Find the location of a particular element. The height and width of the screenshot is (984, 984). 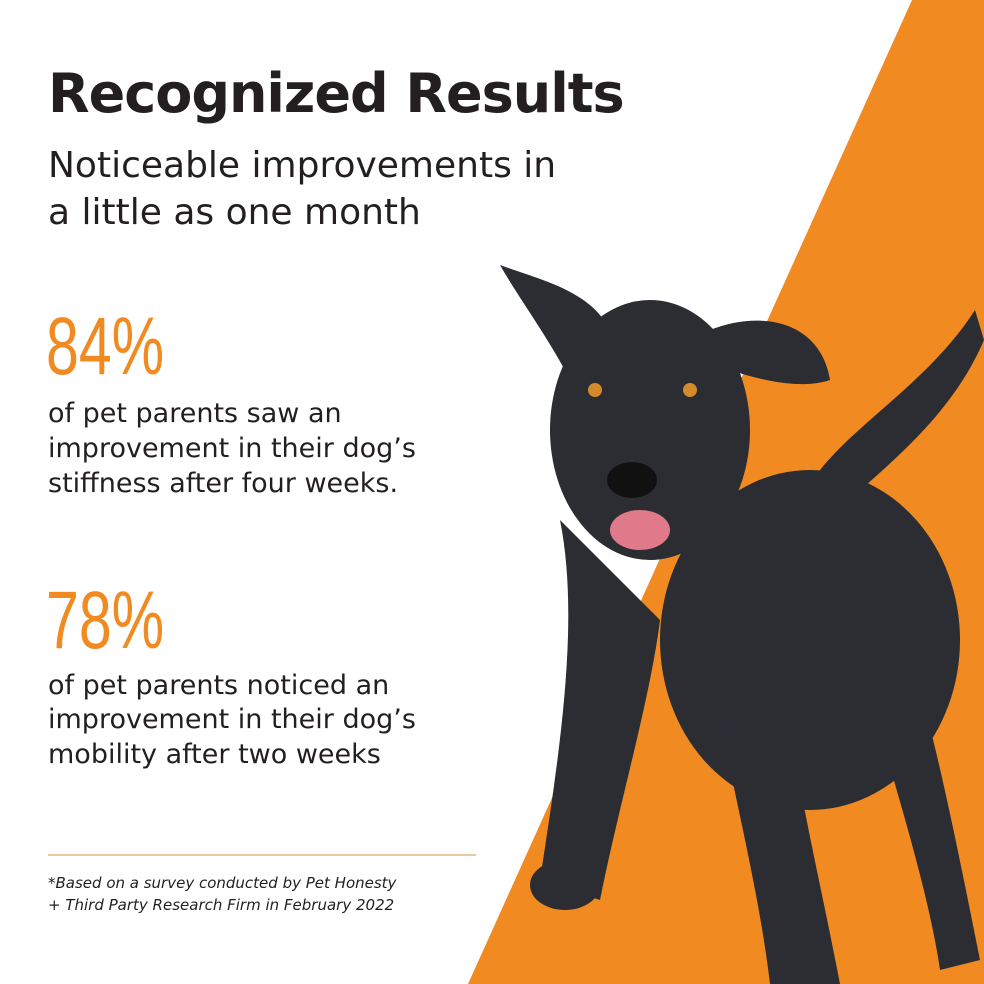

title: Recognized Results is located at coordinates (336, 93).